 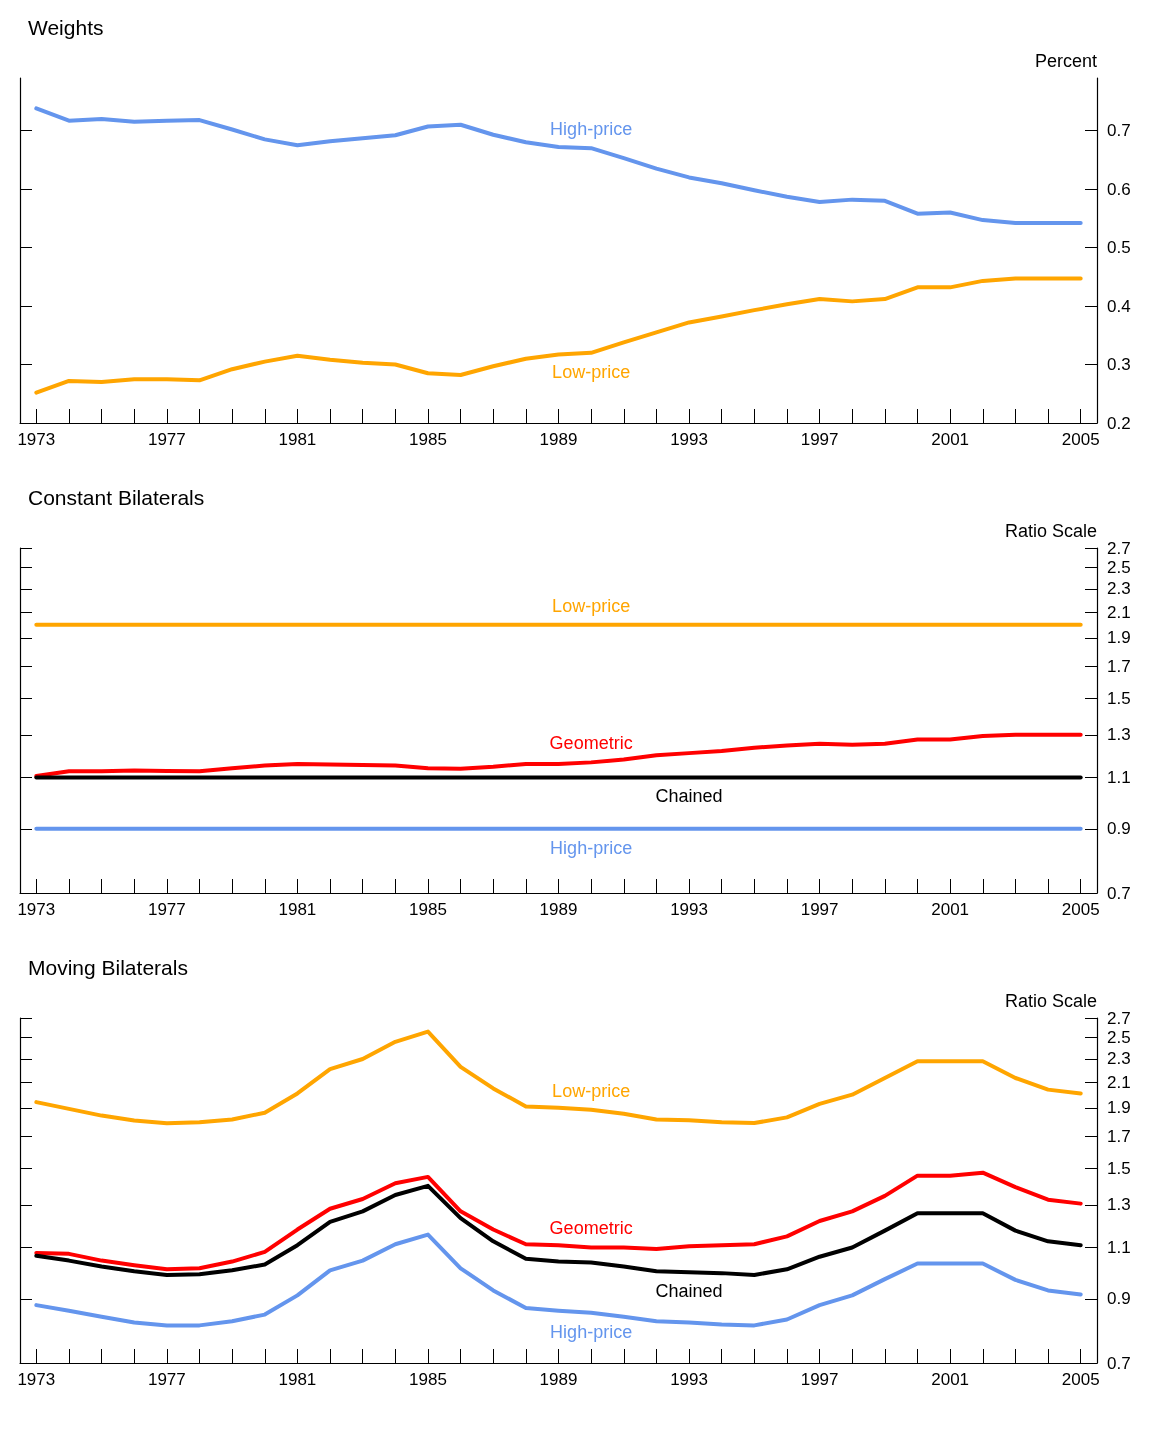 What do you see at coordinates (1119, 248) in the screenshot?
I see `y-tick-label: 0.5` at bounding box center [1119, 248].